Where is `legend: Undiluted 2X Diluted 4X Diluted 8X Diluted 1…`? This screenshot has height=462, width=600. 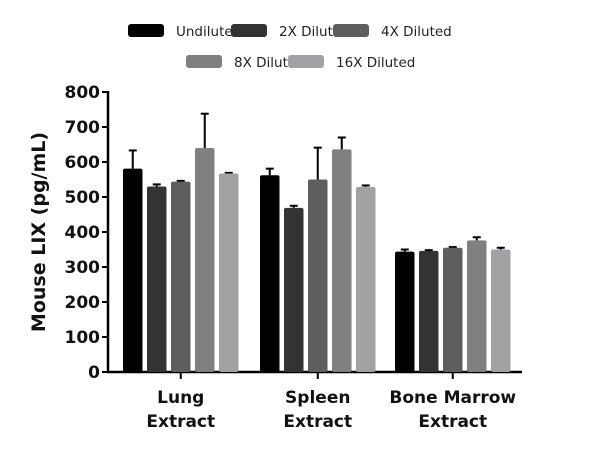 legend: Undiluted 2X Diluted 4X Diluted 8X Diluted 1… is located at coordinates (290, 47).